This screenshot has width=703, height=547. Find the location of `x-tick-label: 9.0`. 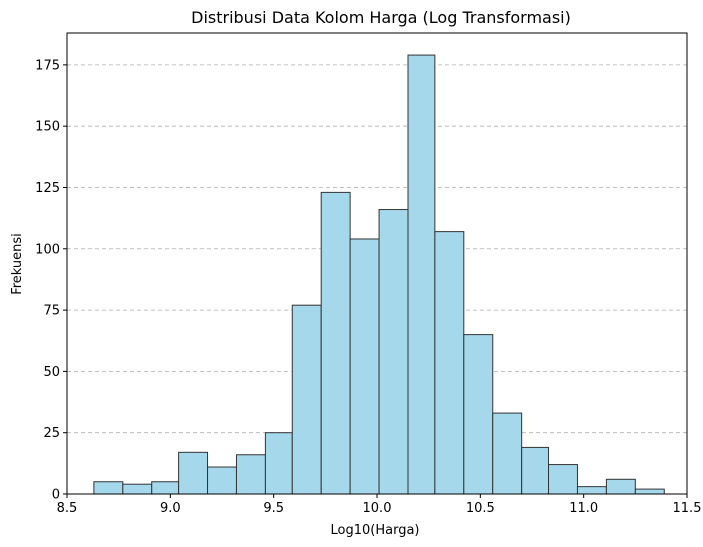

x-tick-label: 9.0 is located at coordinates (170, 508).